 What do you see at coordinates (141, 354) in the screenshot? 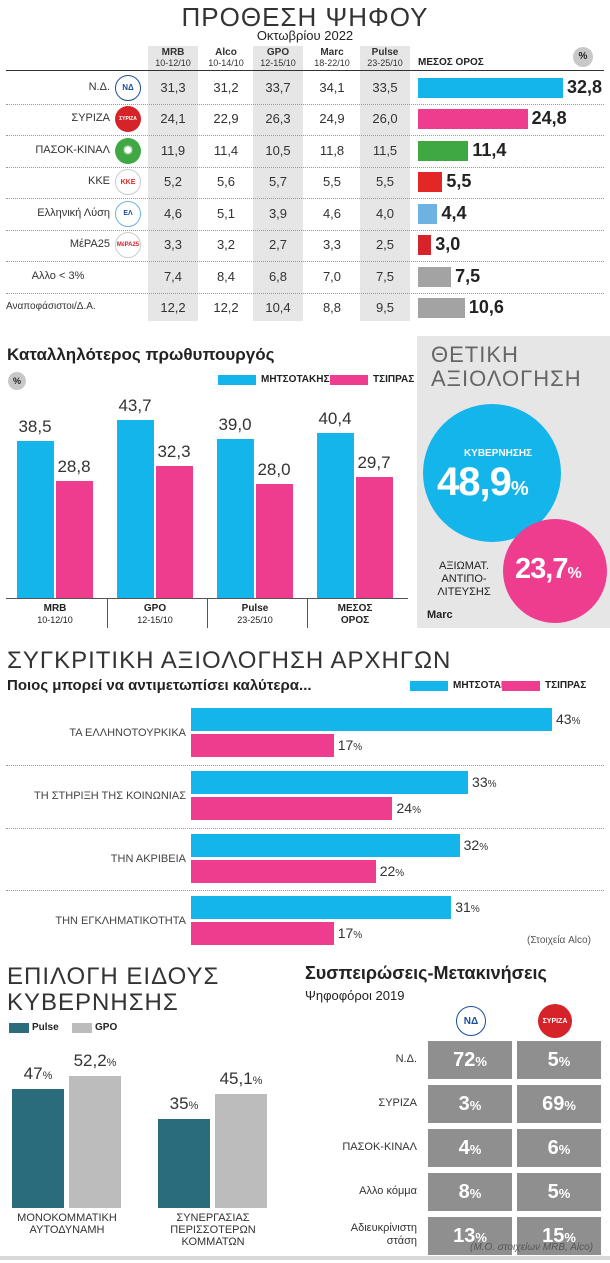
I see `pm-title: Καταλληλότερος πρωθυπουργός` at bounding box center [141, 354].